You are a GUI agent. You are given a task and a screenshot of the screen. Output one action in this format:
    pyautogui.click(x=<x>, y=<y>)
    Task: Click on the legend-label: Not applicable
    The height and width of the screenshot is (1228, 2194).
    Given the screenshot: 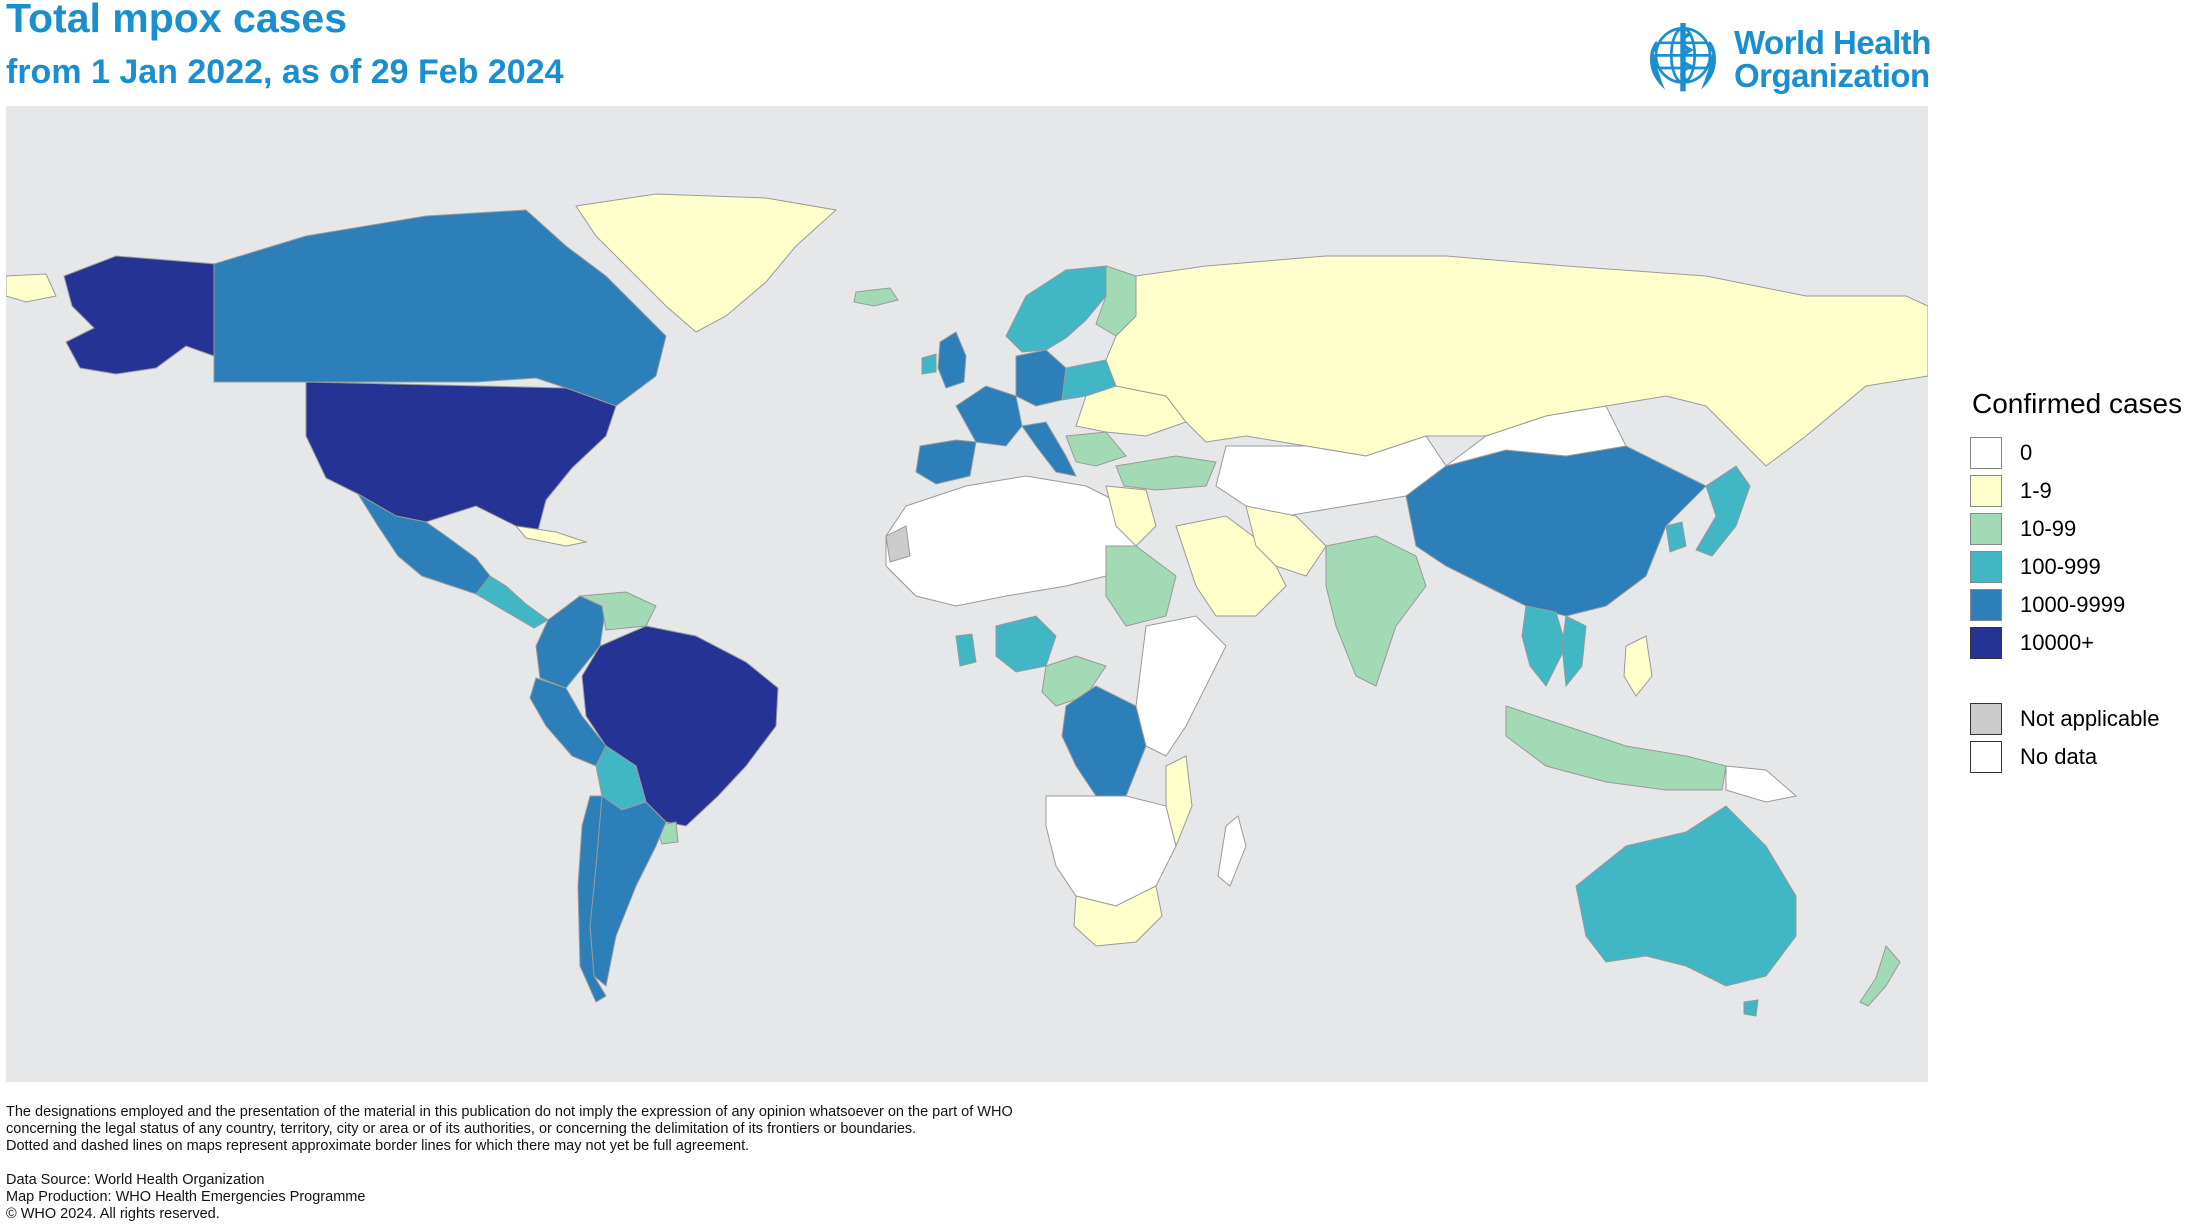 What is the action you would take?
    pyautogui.click(x=2090, y=718)
    